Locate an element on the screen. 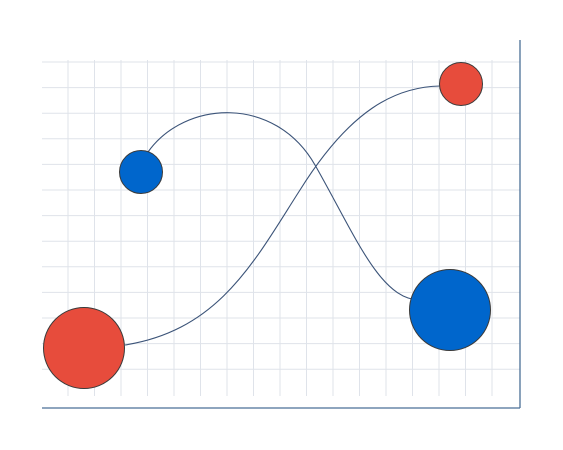 This screenshot has height=450, width=563. large-blue-node is located at coordinates (450, 310).